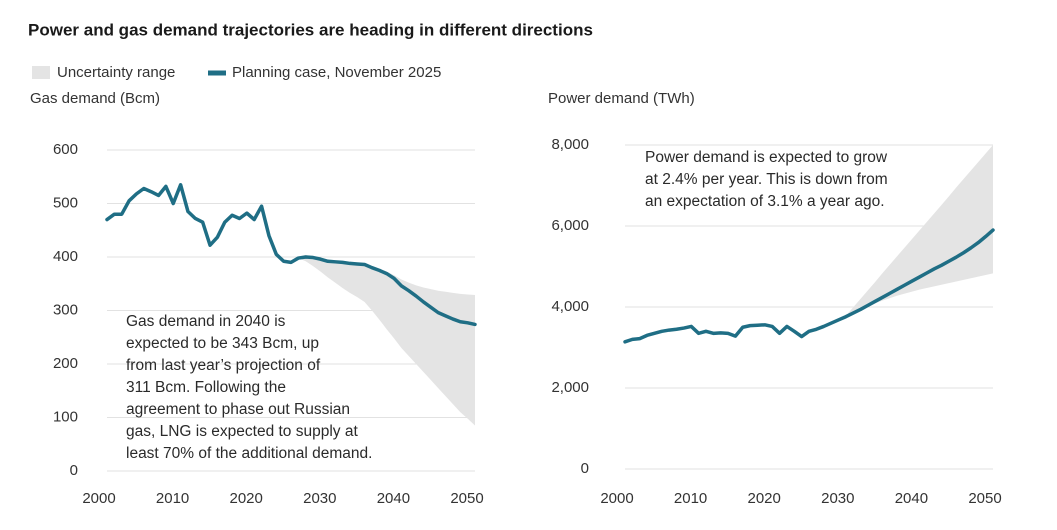  What do you see at coordinates (65, 256) in the screenshot?
I see `y-tick-label: 400` at bounding box center [65, 256].